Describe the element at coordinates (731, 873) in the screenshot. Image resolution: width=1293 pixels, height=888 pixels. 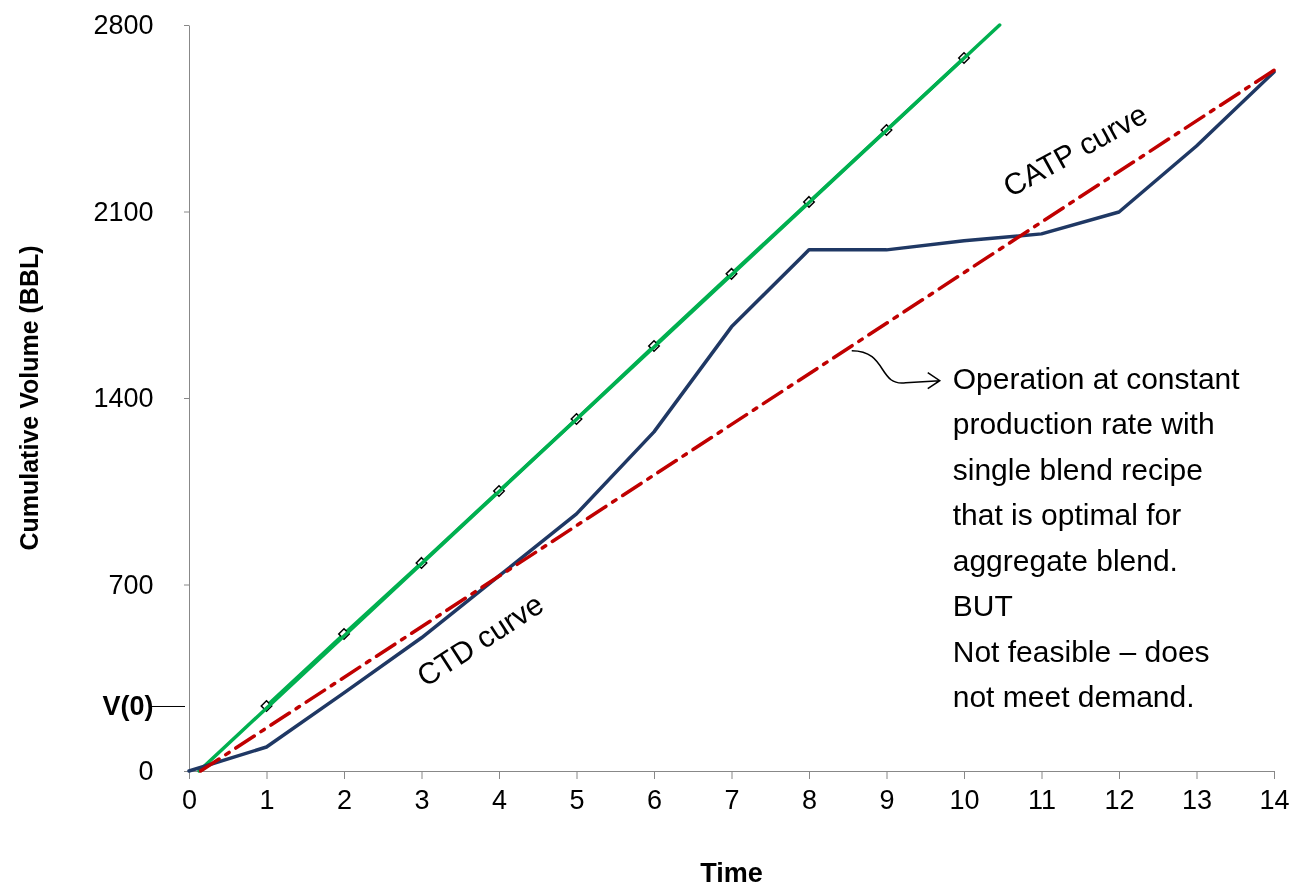
I see `x-axis-title: Time` at that location.